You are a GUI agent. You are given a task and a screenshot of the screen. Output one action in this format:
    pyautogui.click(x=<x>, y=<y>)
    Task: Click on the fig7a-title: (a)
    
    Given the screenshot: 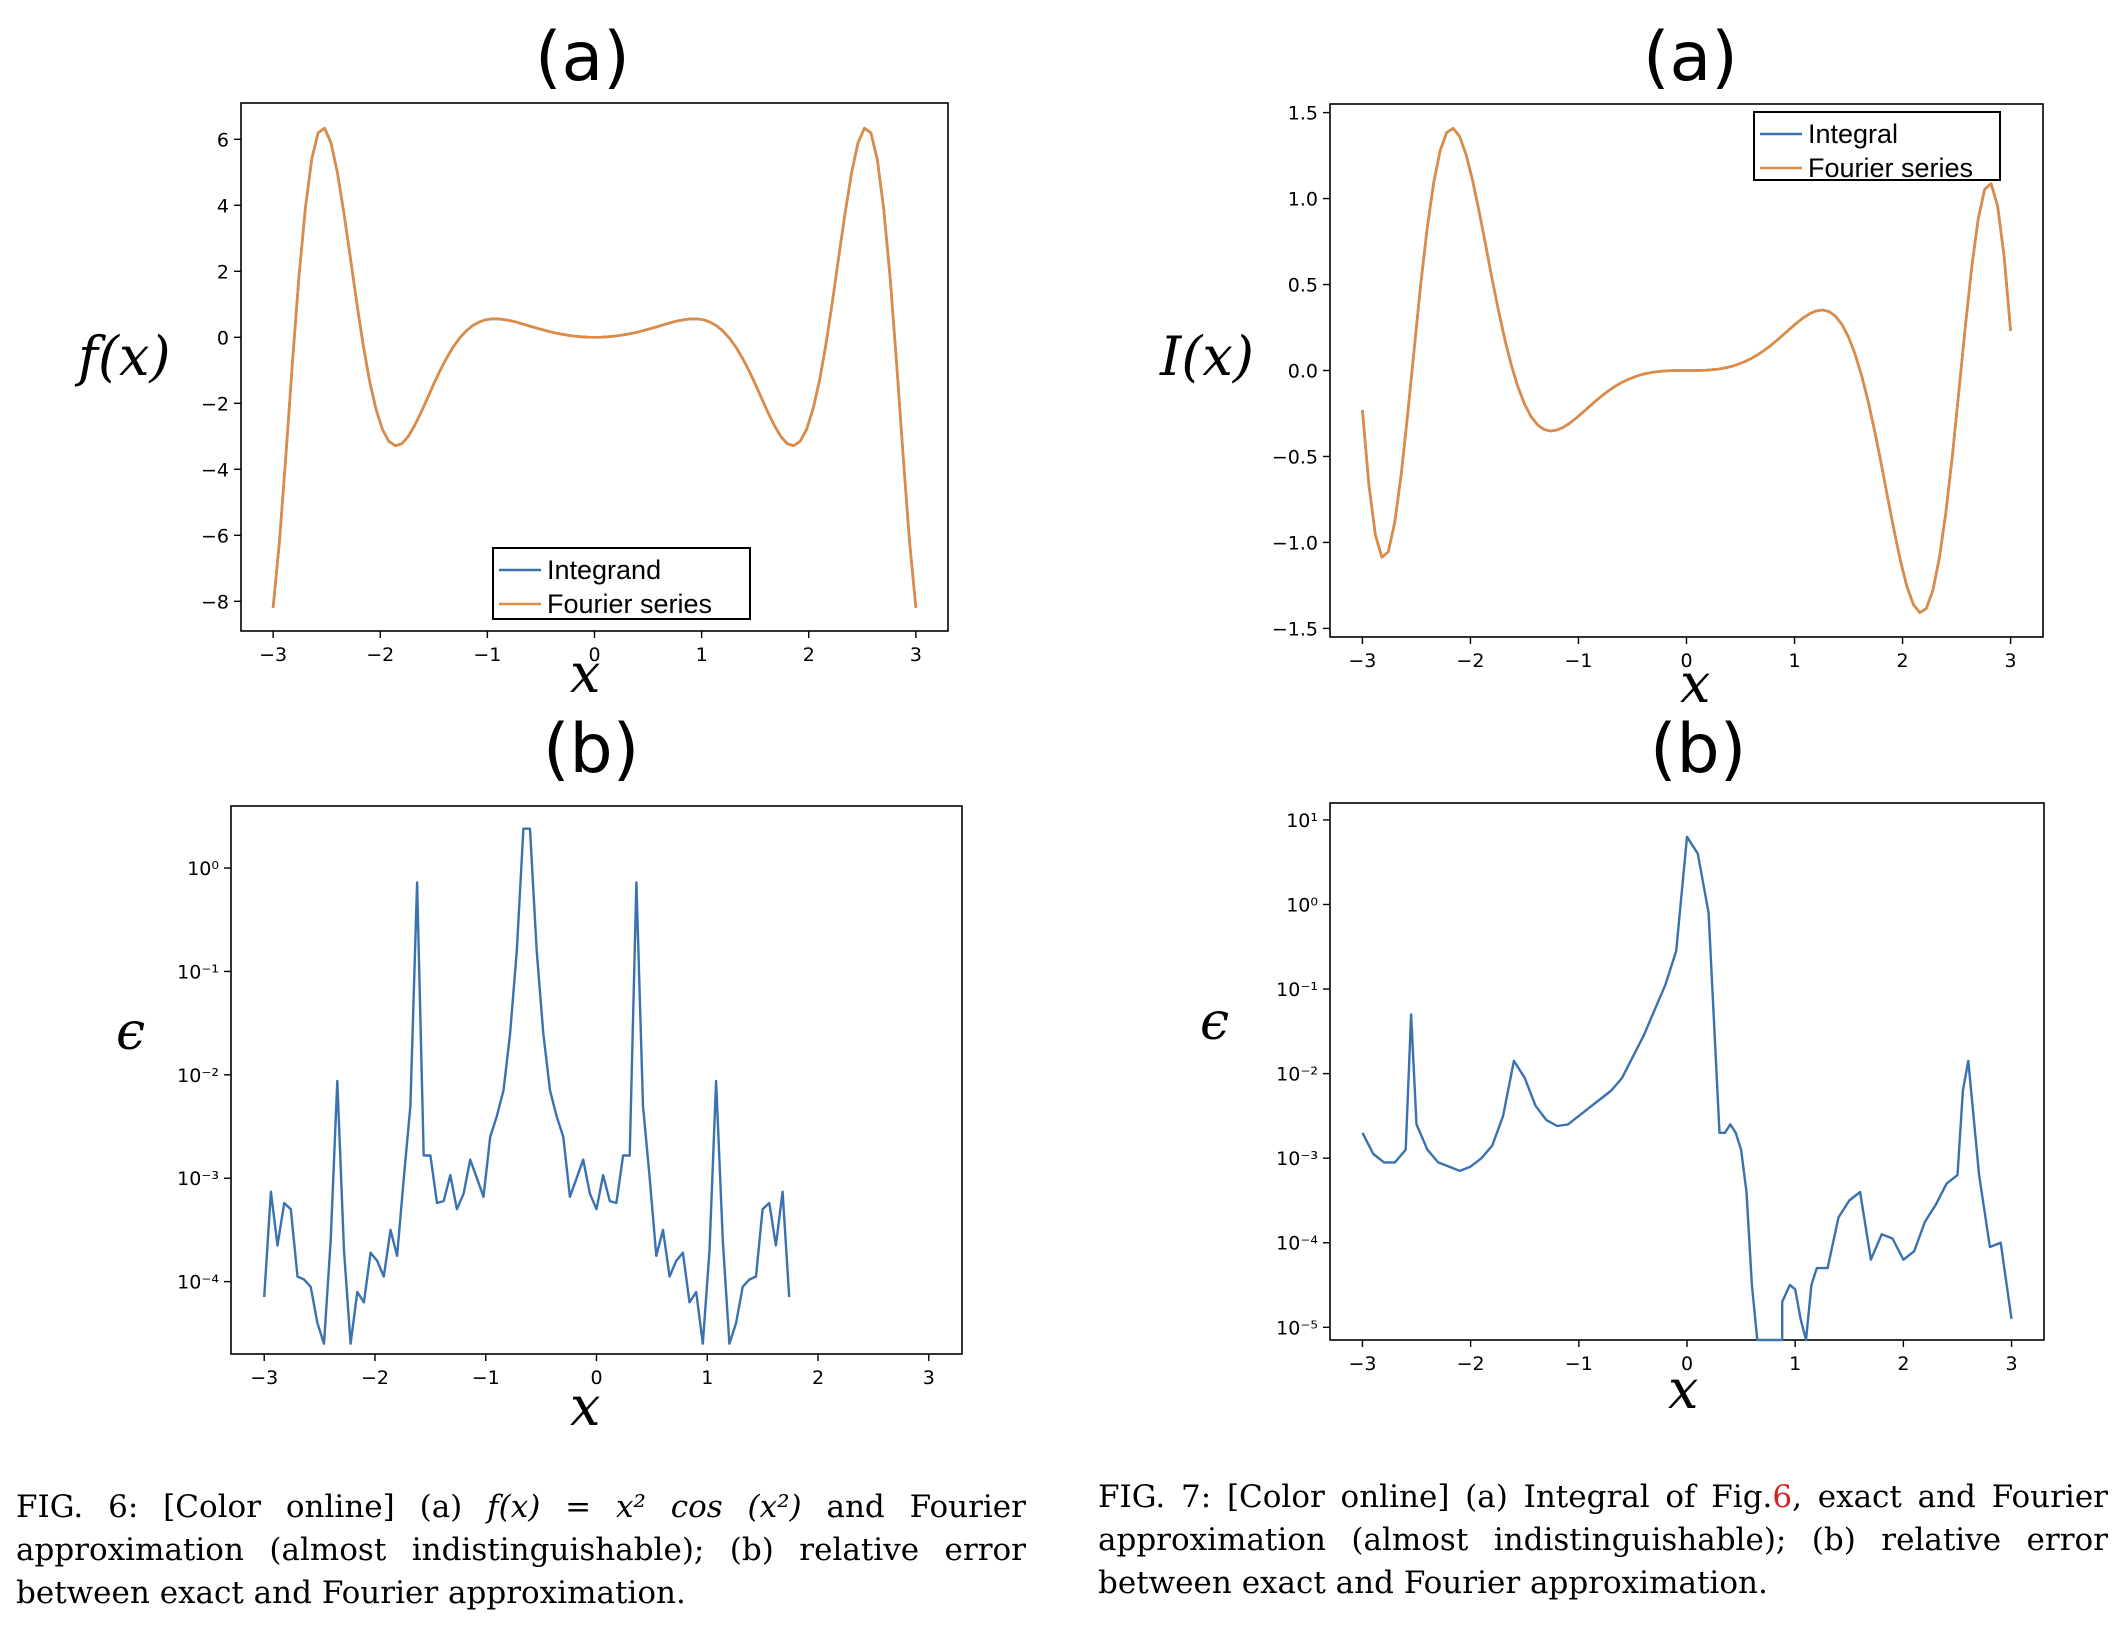 What is the action you would take?
    pyautogui.click(x=1690, y=57)
    